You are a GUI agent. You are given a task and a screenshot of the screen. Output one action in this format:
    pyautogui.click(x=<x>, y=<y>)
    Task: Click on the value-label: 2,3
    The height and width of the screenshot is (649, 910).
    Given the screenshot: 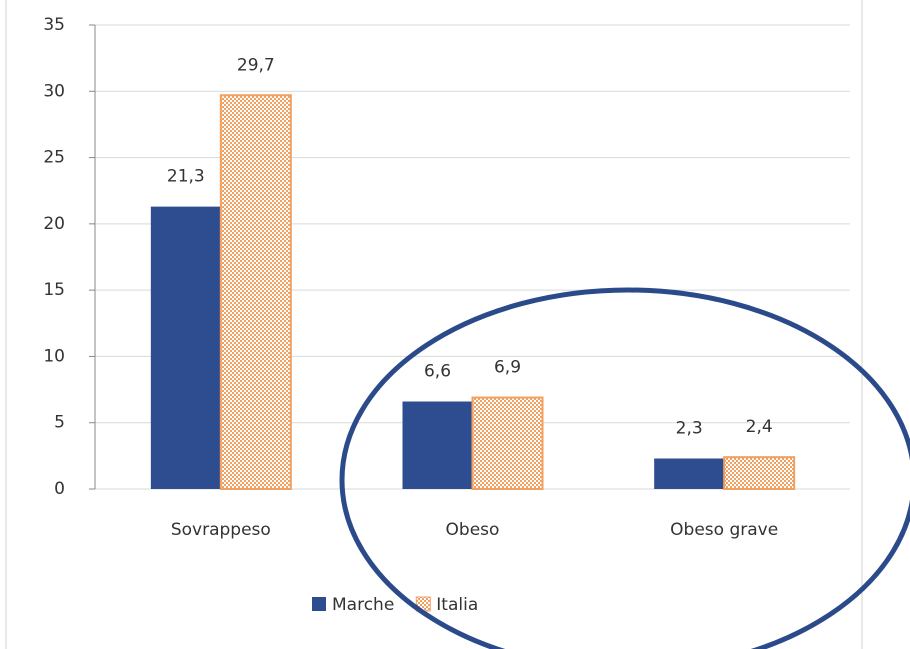 What is the action you would take?
    pyautogui.click(x=689, y=429)
    